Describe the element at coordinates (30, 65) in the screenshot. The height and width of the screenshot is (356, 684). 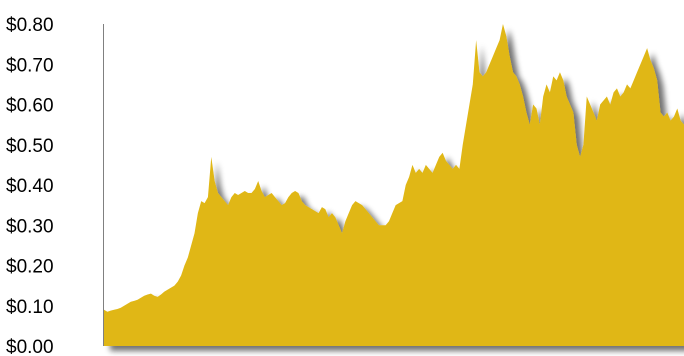
I see `y-tick-label: $0.70` at that location.